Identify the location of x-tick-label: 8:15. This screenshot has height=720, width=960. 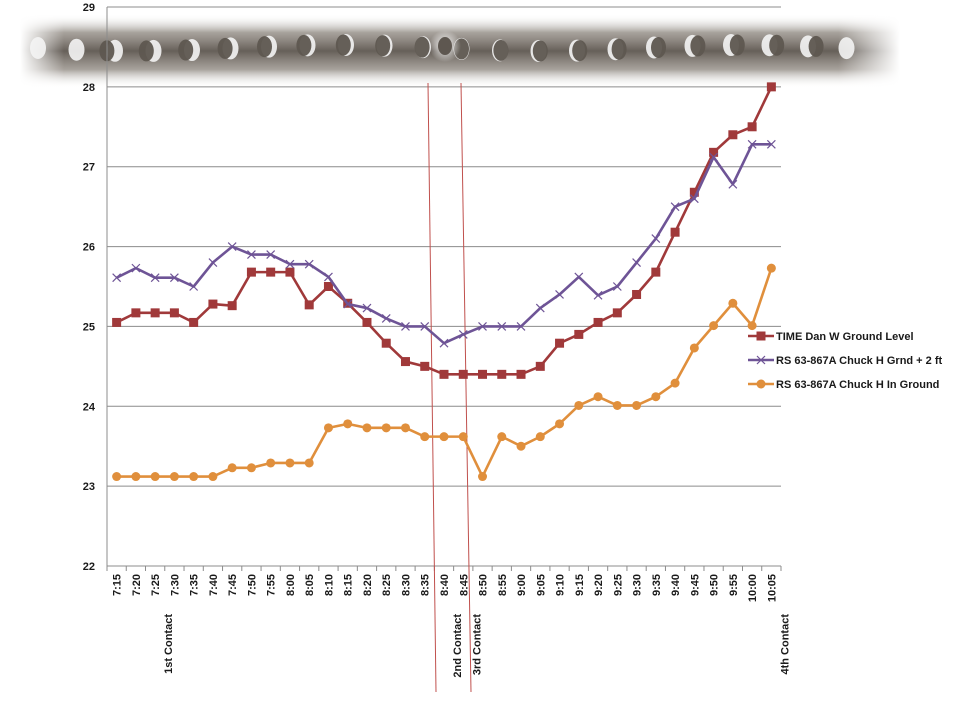
(349, 585).